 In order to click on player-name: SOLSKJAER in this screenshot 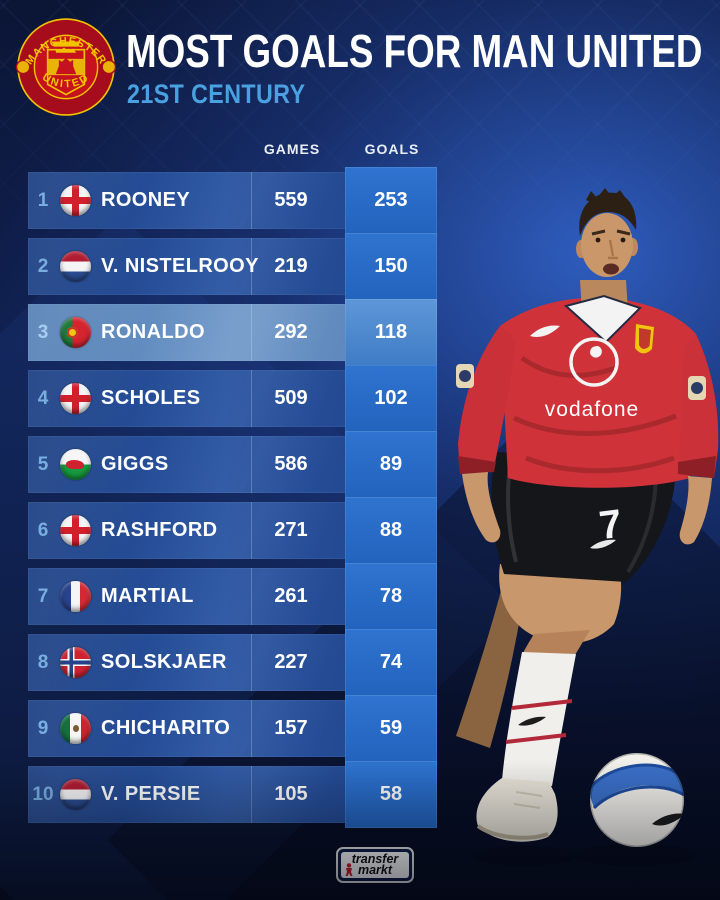, I will do `click(164, 662)`.